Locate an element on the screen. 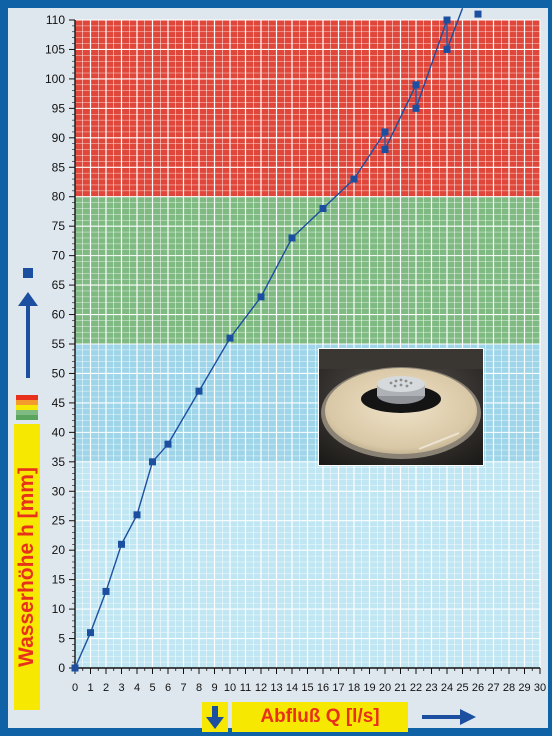 The width and height of the screenshot is (552, 736). y-tick-label: 110 is located at coordinates (55, 20).